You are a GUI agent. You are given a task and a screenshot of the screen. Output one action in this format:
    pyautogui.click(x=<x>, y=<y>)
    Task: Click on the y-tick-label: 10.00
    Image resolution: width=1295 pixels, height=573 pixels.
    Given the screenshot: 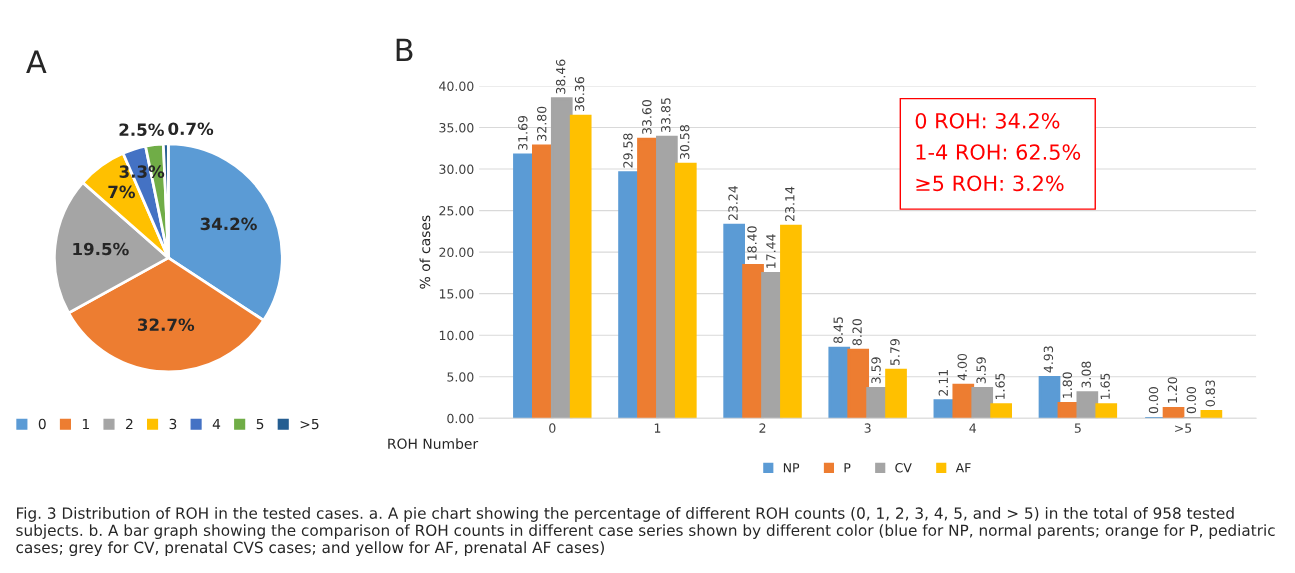 What is the action you would take?
    pyautogui.click(x=456, y=335)
    